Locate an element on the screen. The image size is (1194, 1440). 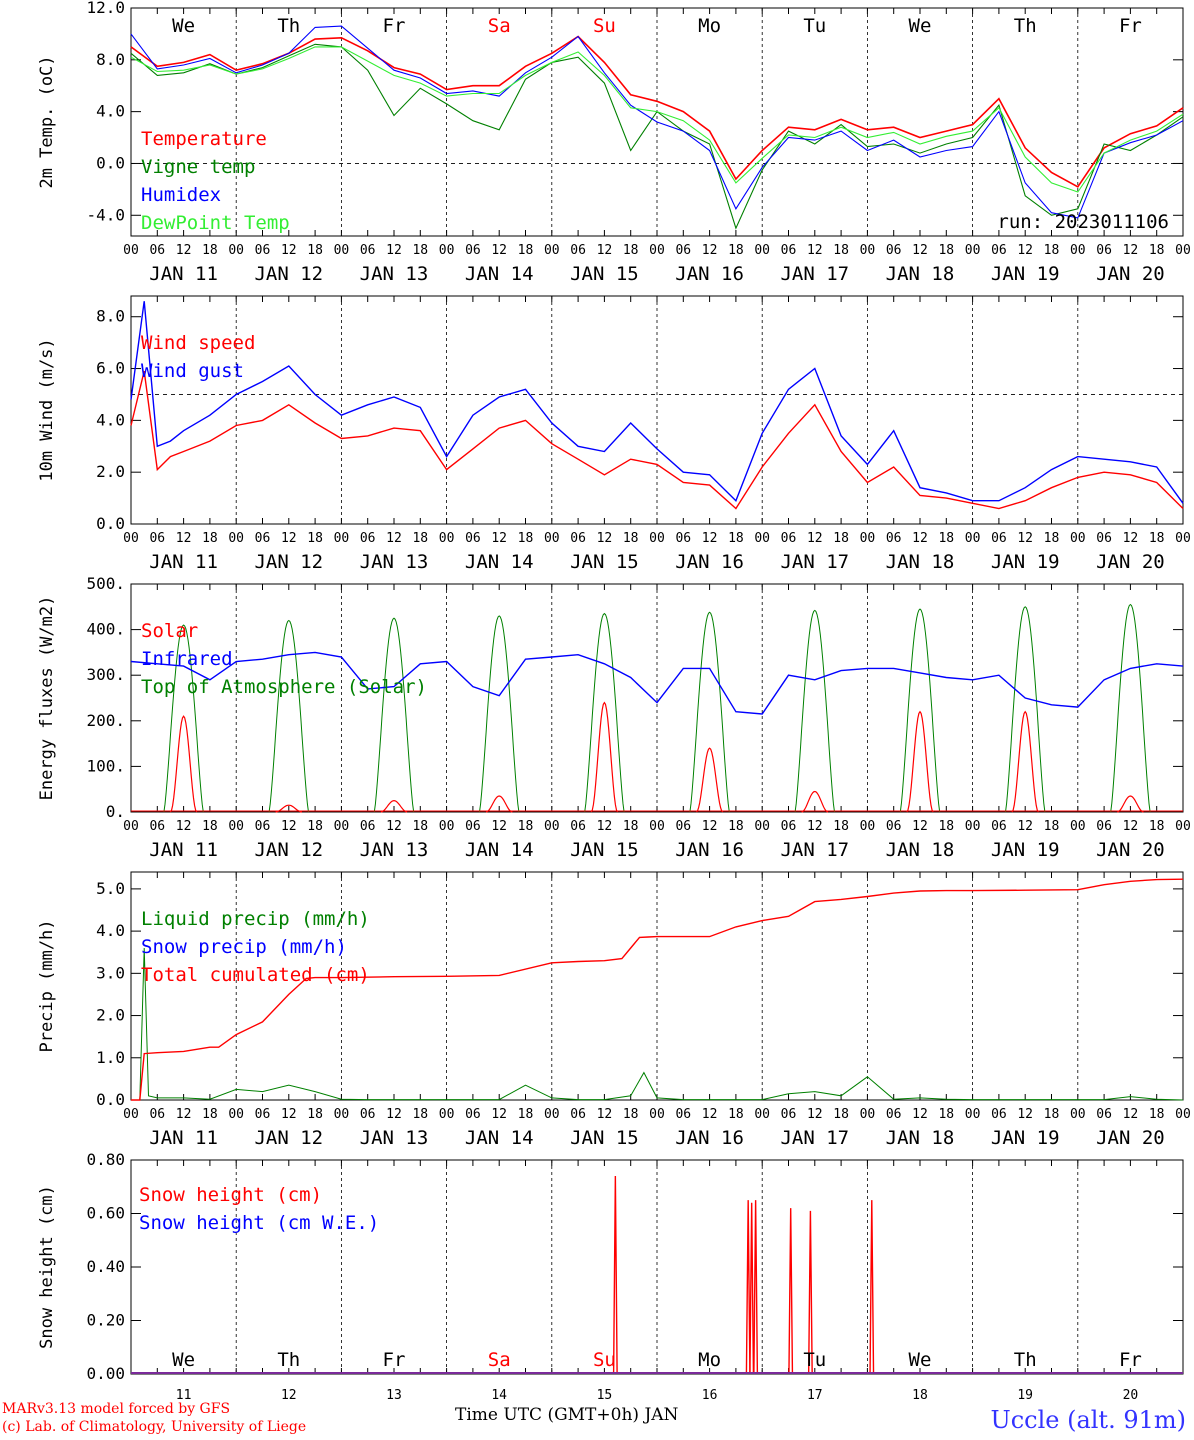
y-axis-title: Precip (mm/h) is located at coordinates (47, 985).